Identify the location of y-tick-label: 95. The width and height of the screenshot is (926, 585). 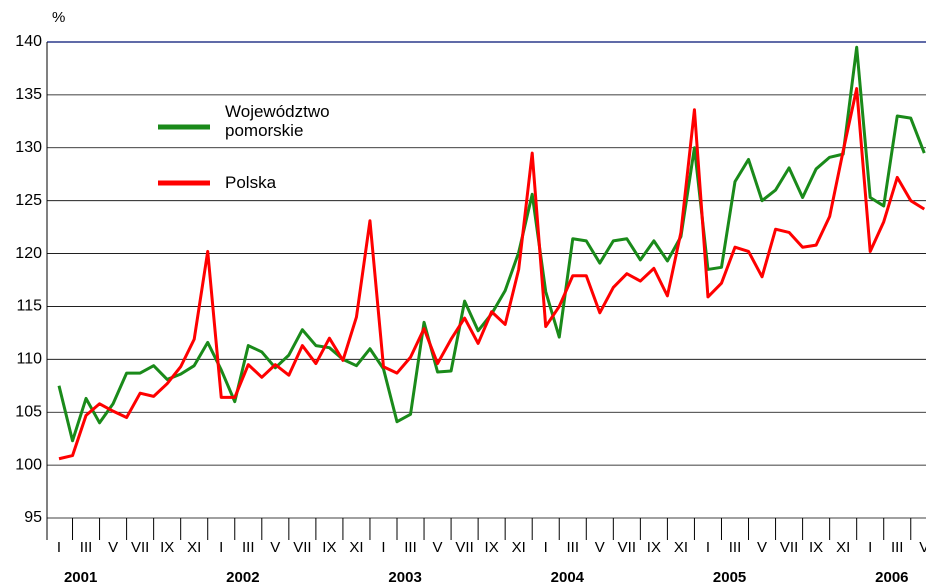
(33, 517).